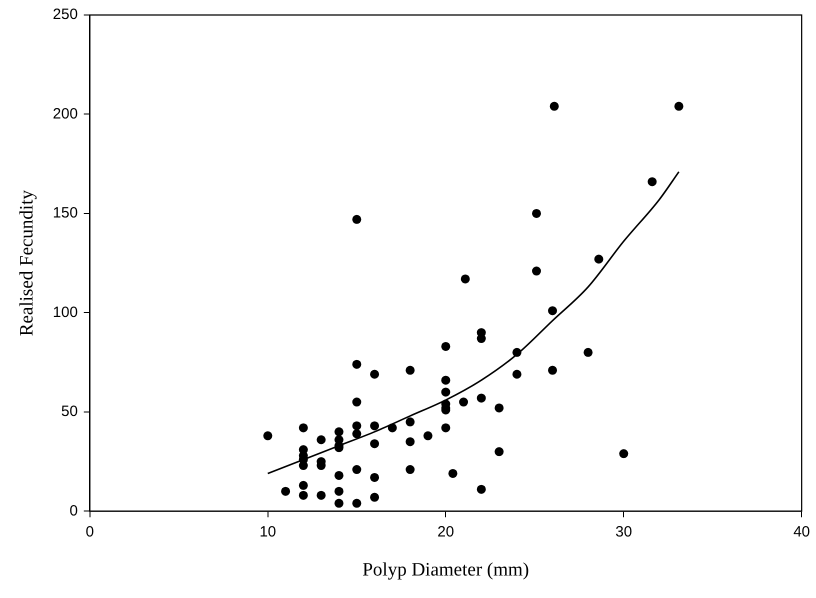 The height and width of the screenshot is (598, 816). Describe the element at coordinates (65, 113) in the screenshot. I see `y-tick-label: 200` at that location.